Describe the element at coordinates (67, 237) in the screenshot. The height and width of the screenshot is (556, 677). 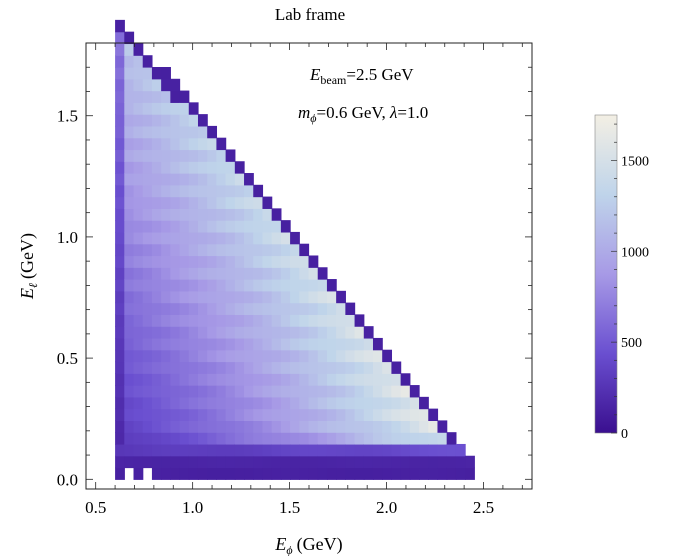
I see `y-tick-label: 1.0` at that location.